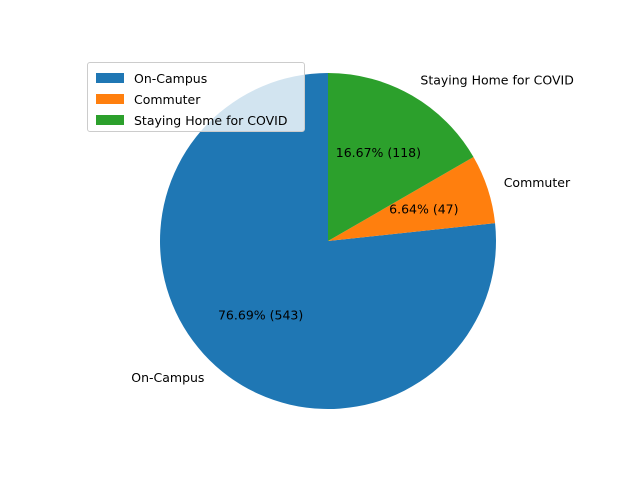 Image resolution: width=640 pixels, height=480 pixels. I want to click on legend-entry-staying-home: Staying Home for COVID, so click(196, 120).